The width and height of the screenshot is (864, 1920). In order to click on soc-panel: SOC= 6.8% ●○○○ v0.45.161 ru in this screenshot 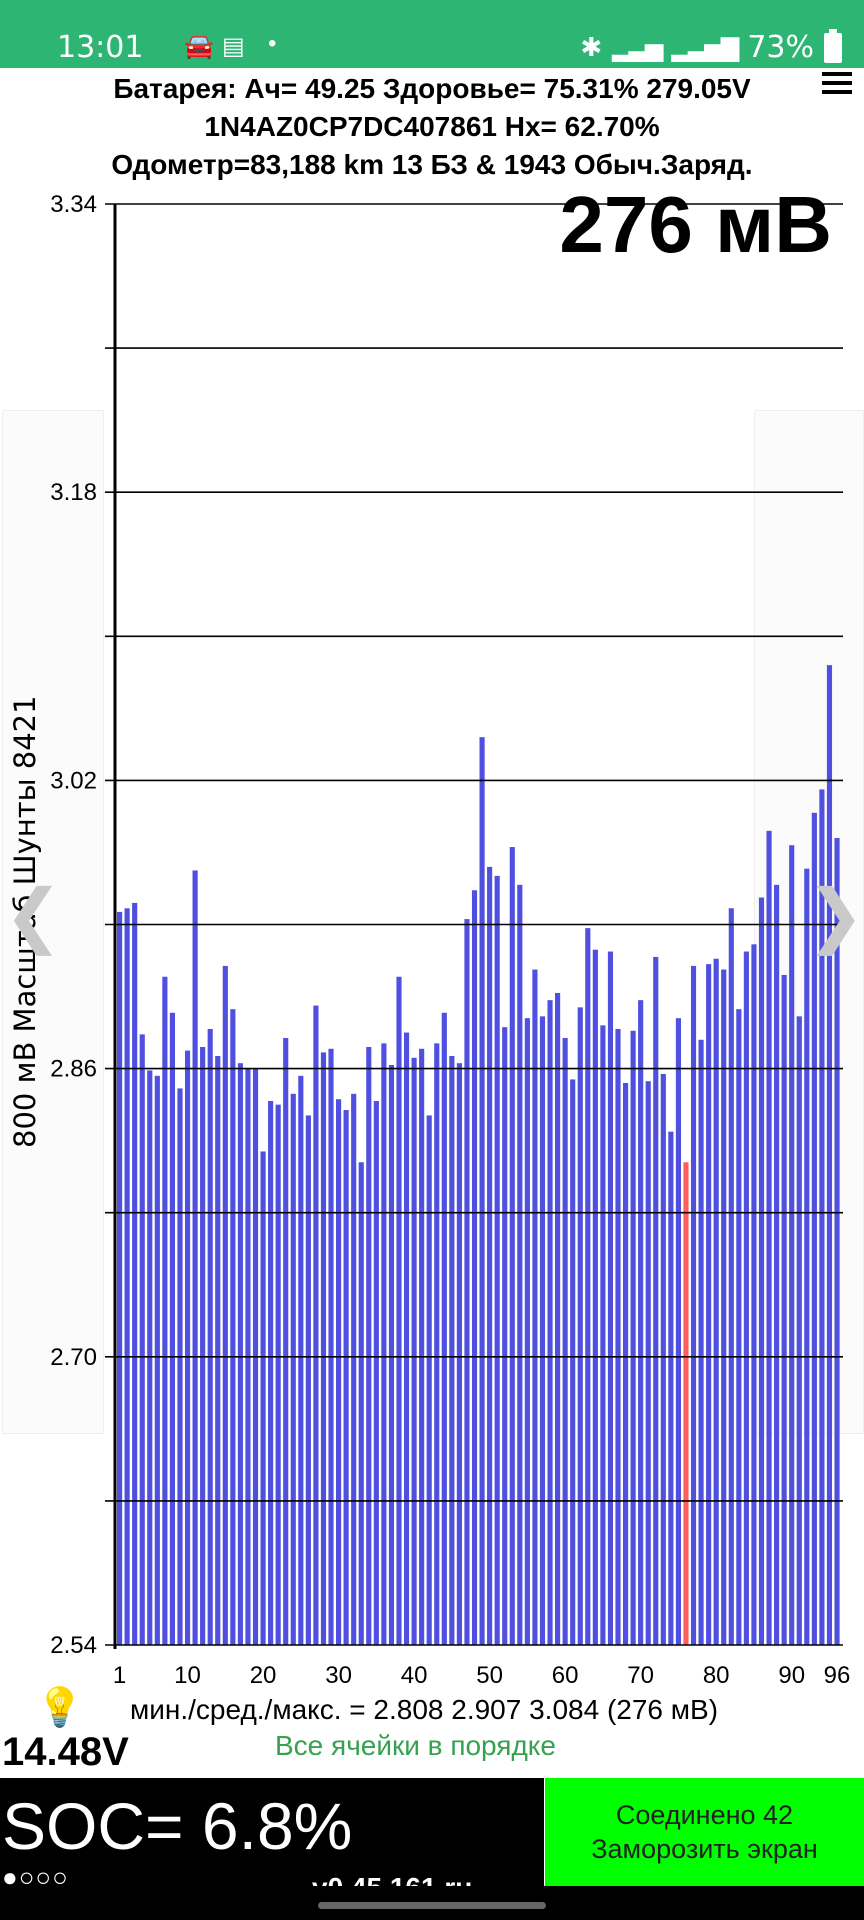, I will do `click(272, 1849)`.